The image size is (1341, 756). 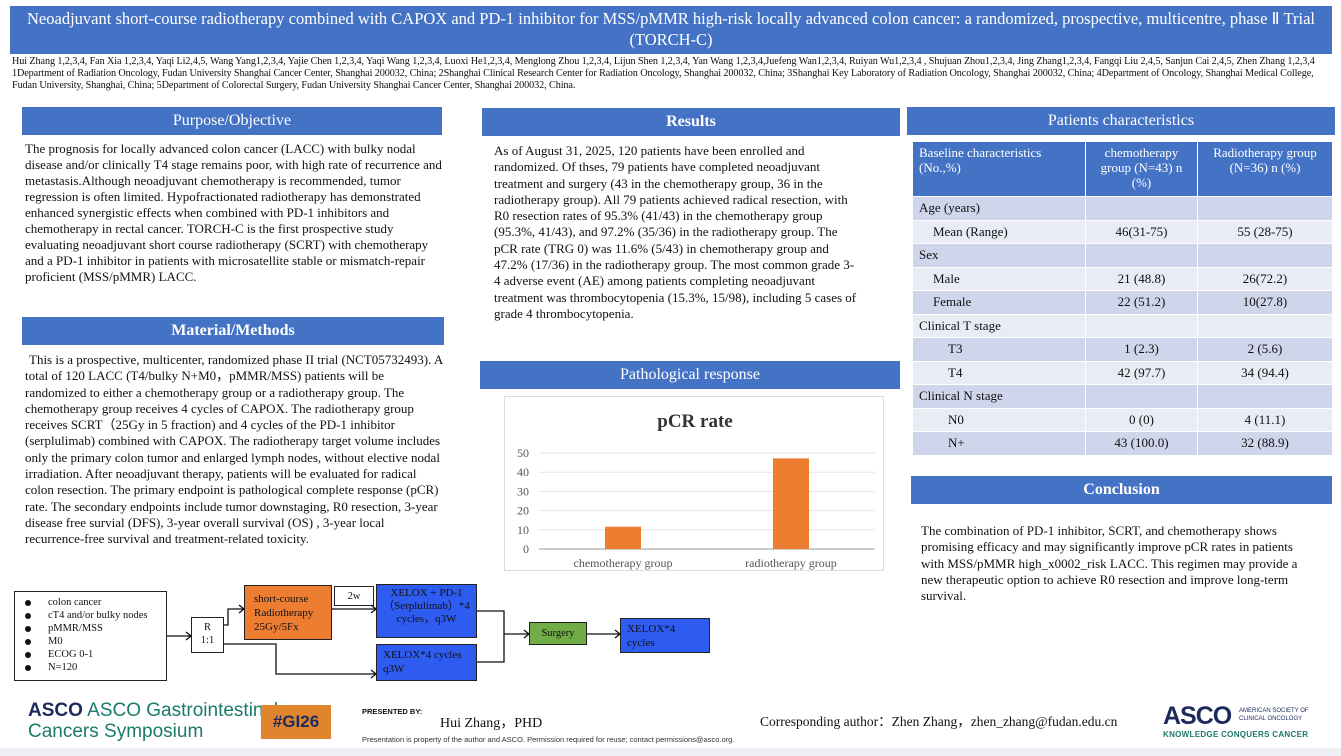 I want to click on flow-arrows, so click(x=394, y=641).